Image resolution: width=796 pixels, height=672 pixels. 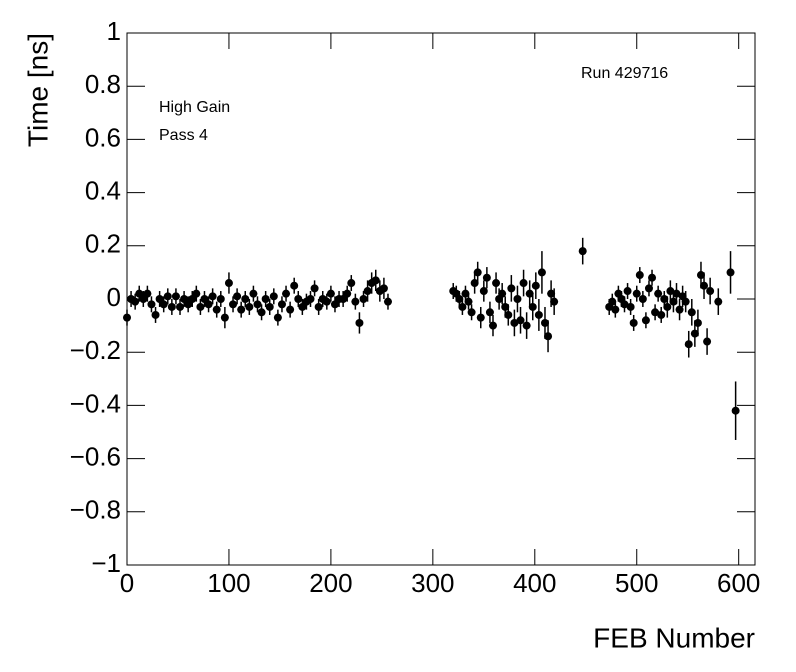 What do you see at coordinates (183, 135) in the screenshot?
I see `annotation: Pass 4` at bounding box center [183, 135].